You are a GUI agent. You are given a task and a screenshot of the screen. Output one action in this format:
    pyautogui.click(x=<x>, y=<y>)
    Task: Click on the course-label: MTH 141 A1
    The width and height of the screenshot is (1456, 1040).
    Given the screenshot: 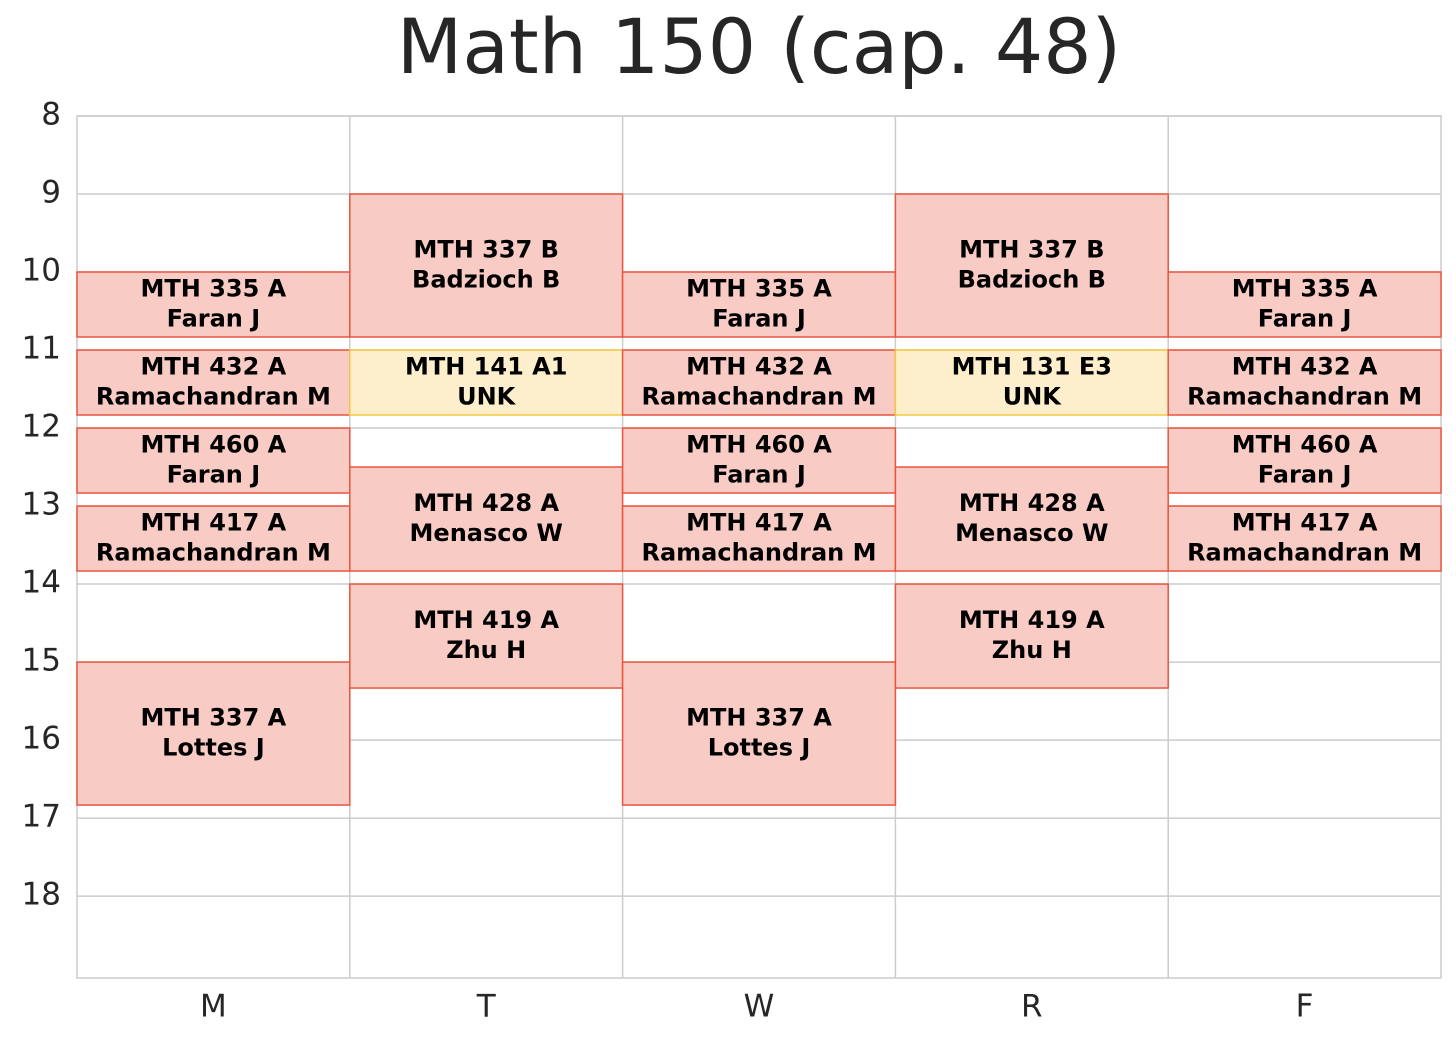 What is the action you would take?
    pyautogui.click(x=486, y=367)
    